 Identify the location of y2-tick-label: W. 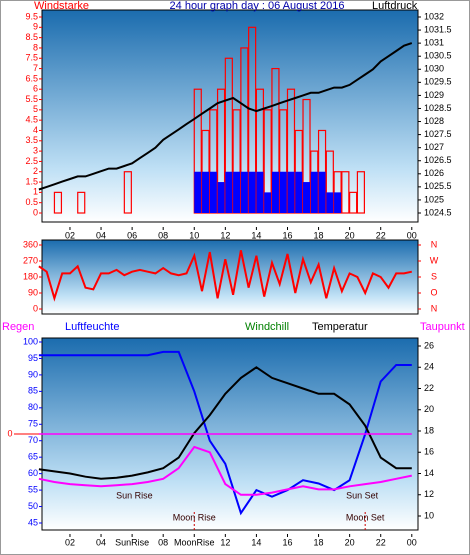
(434, 260).